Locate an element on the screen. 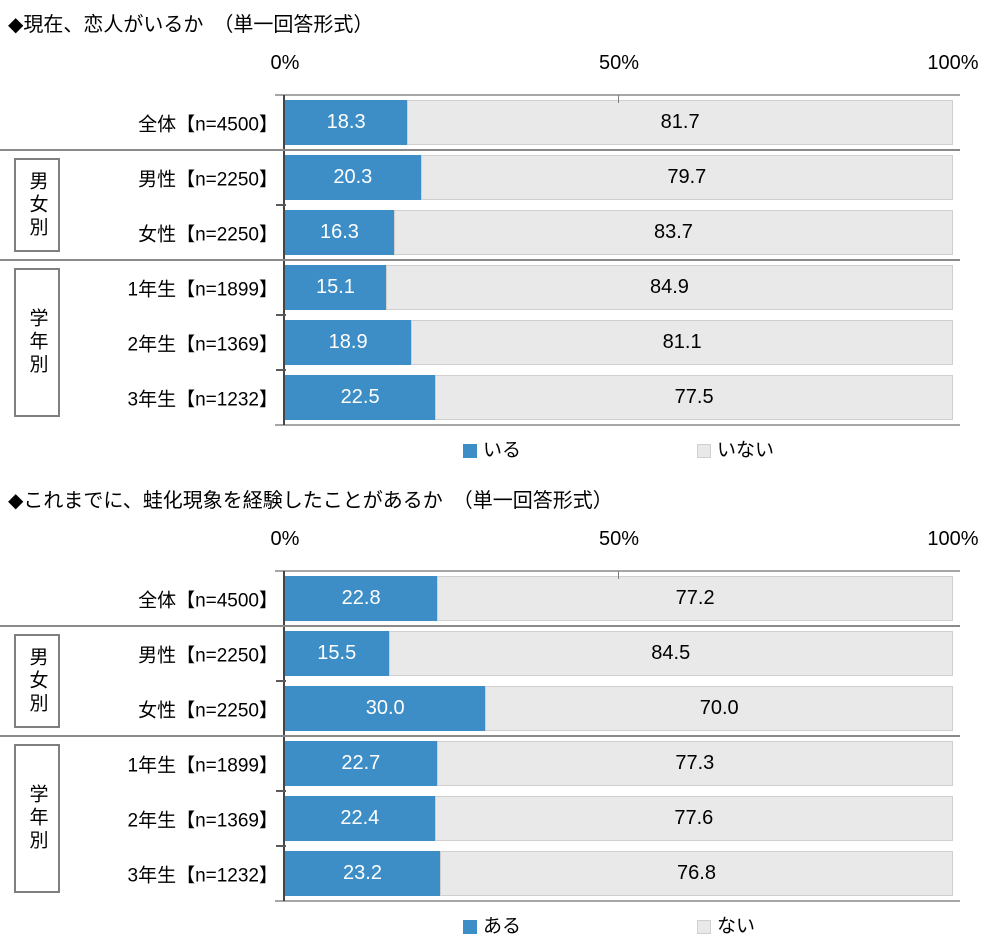 Image resolution: width=1000 pixels, height=952 pixels. value-label: 81.1 is located at coordinates (682, 342).